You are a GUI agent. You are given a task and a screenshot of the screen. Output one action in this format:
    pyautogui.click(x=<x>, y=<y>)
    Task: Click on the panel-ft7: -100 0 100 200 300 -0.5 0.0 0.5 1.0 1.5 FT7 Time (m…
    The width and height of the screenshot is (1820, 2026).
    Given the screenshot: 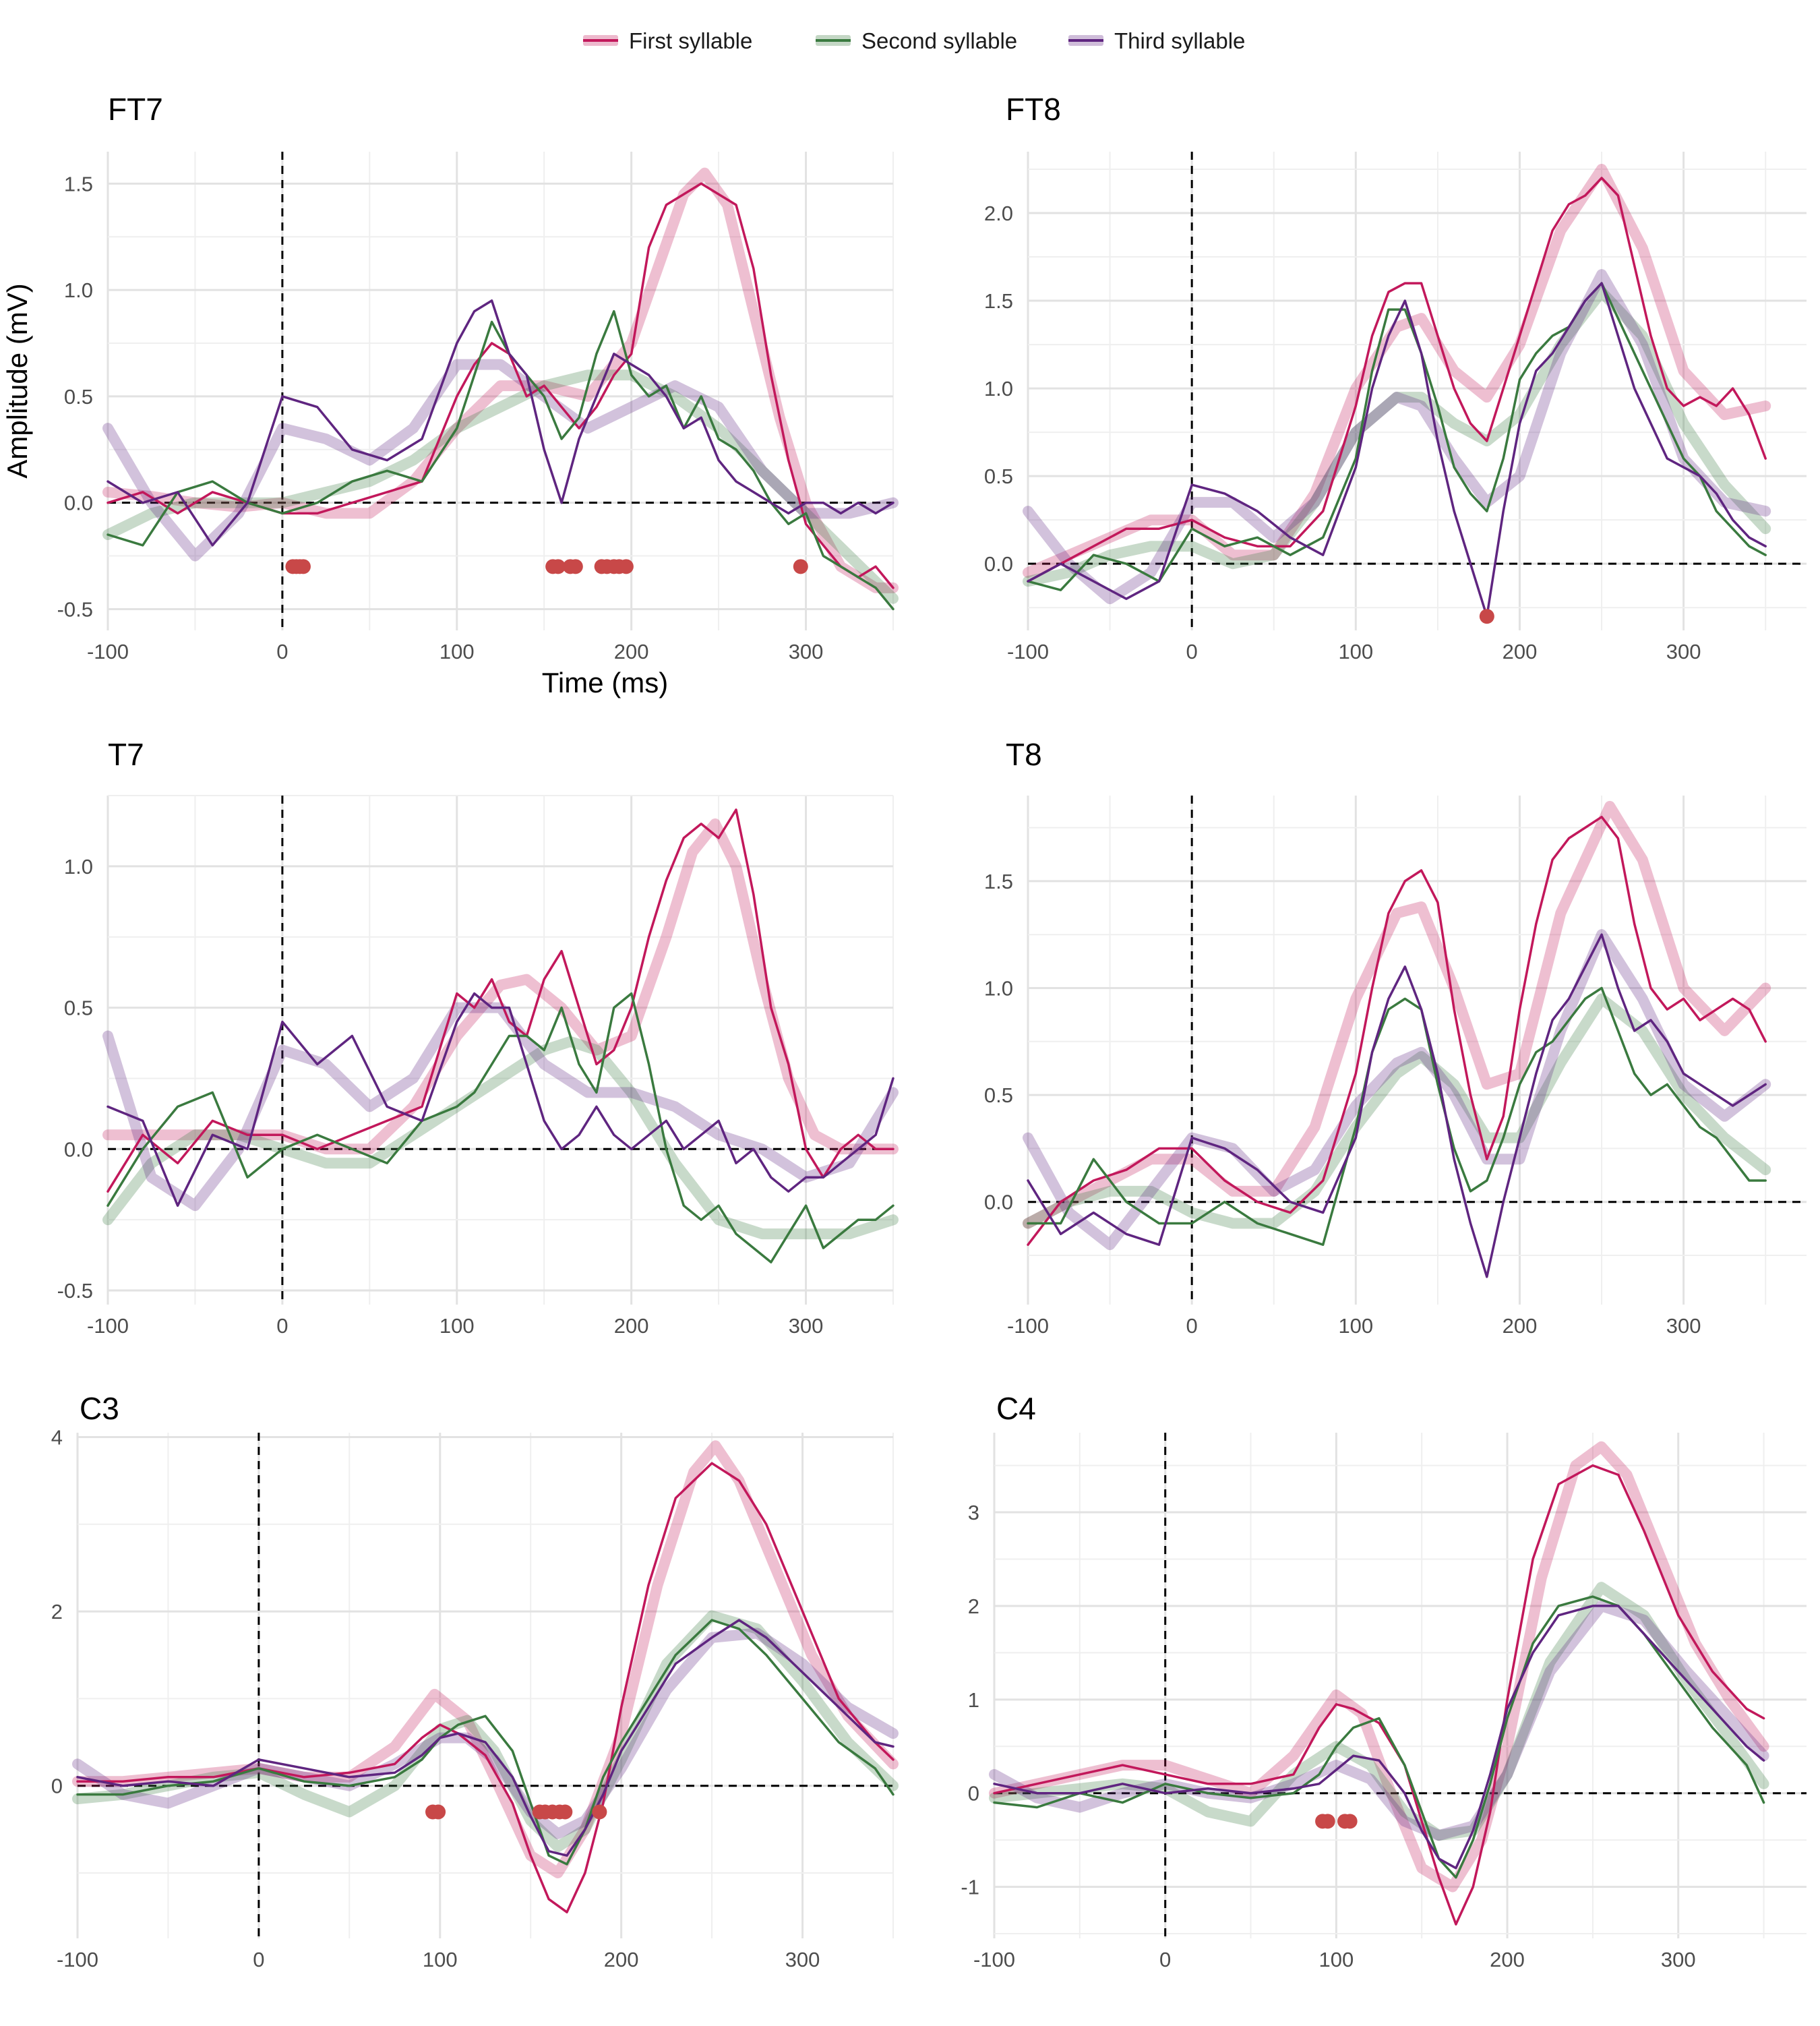 What is the action you would take?
    pyautogui.click(x=450, y=395)
    